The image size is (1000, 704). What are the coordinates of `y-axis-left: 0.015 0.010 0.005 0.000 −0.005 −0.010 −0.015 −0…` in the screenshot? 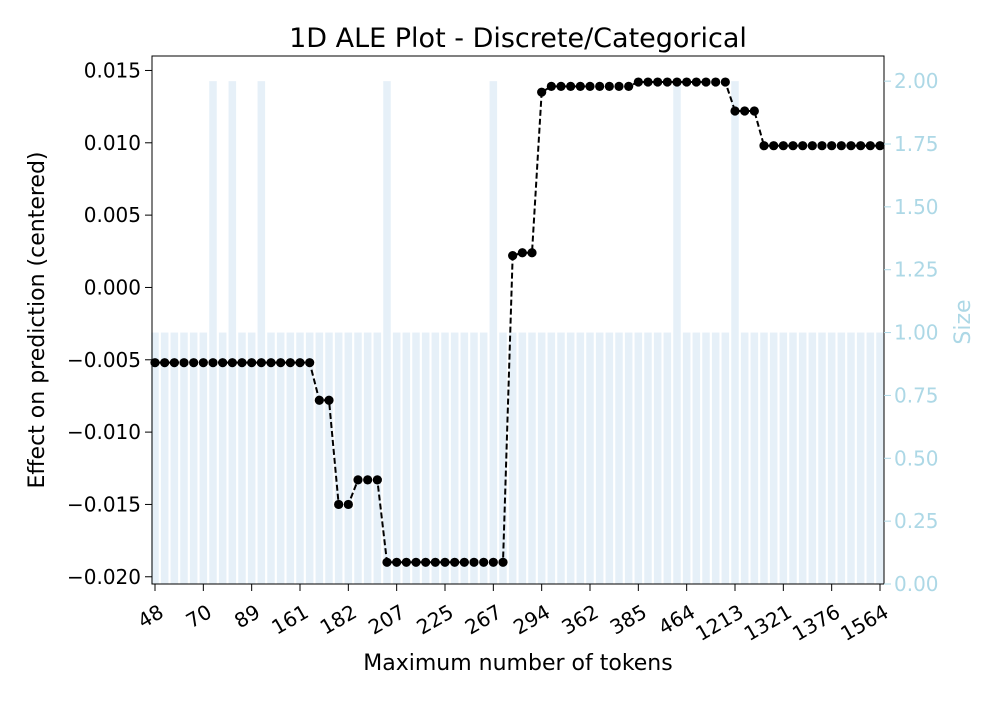 It's located at (109, 323).